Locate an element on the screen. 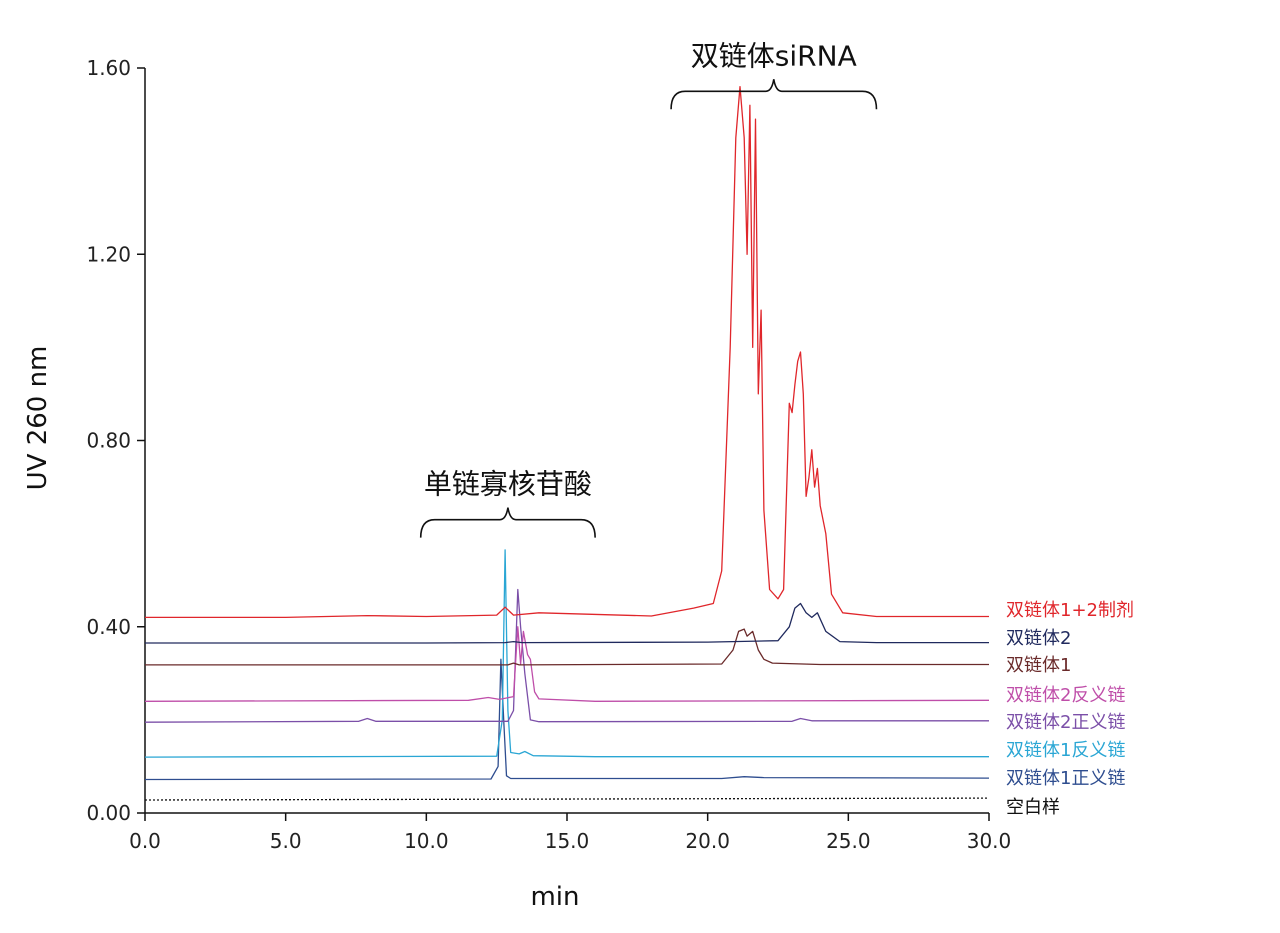 The width and height of the screenshot is (1280, 933). x-tick-label: 25.0 is located at coordinates (848, 841).